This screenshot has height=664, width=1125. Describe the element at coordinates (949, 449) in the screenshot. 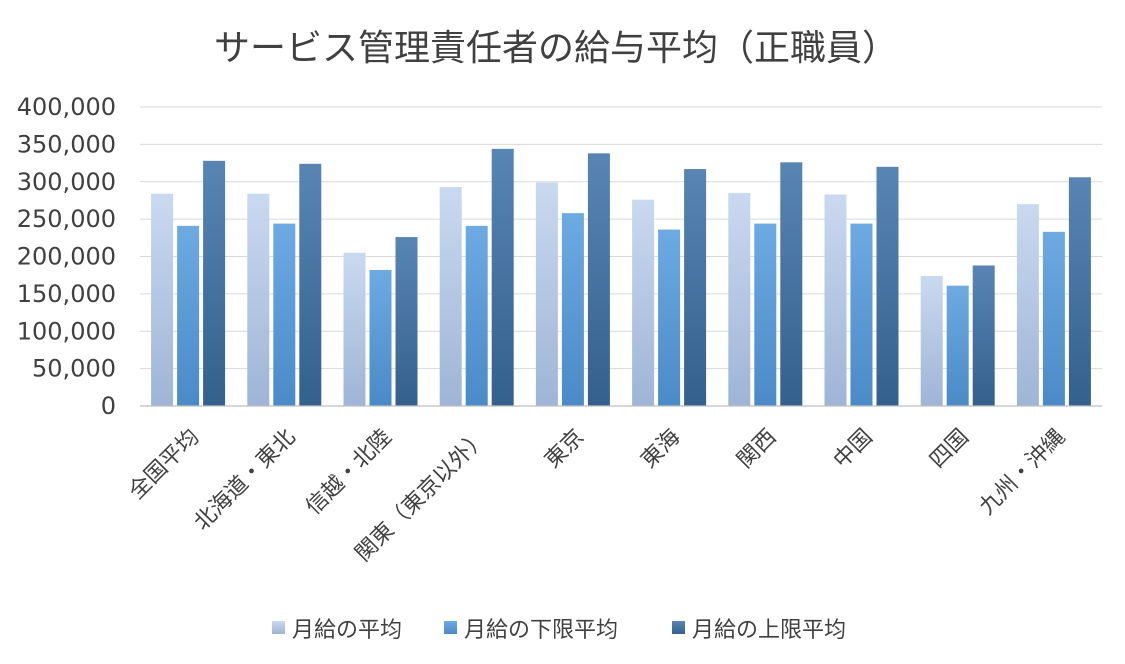

I see `x-tick-label: 四国` at that location.